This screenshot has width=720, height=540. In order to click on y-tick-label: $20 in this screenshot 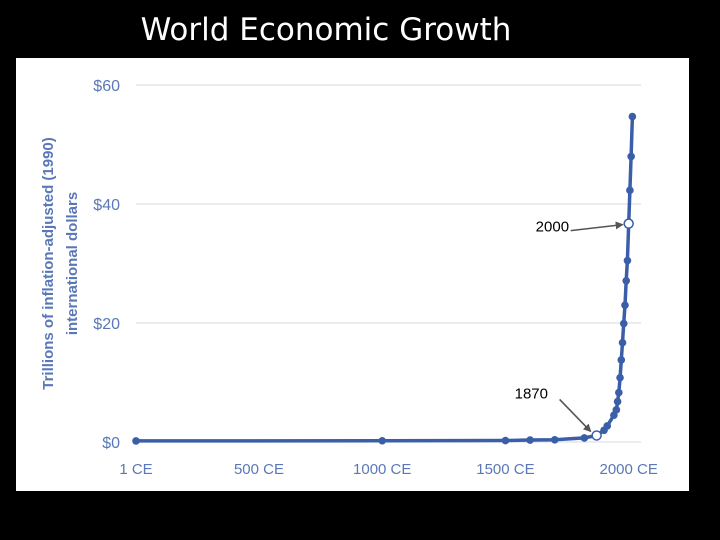, I will do `click(106, 324)`.